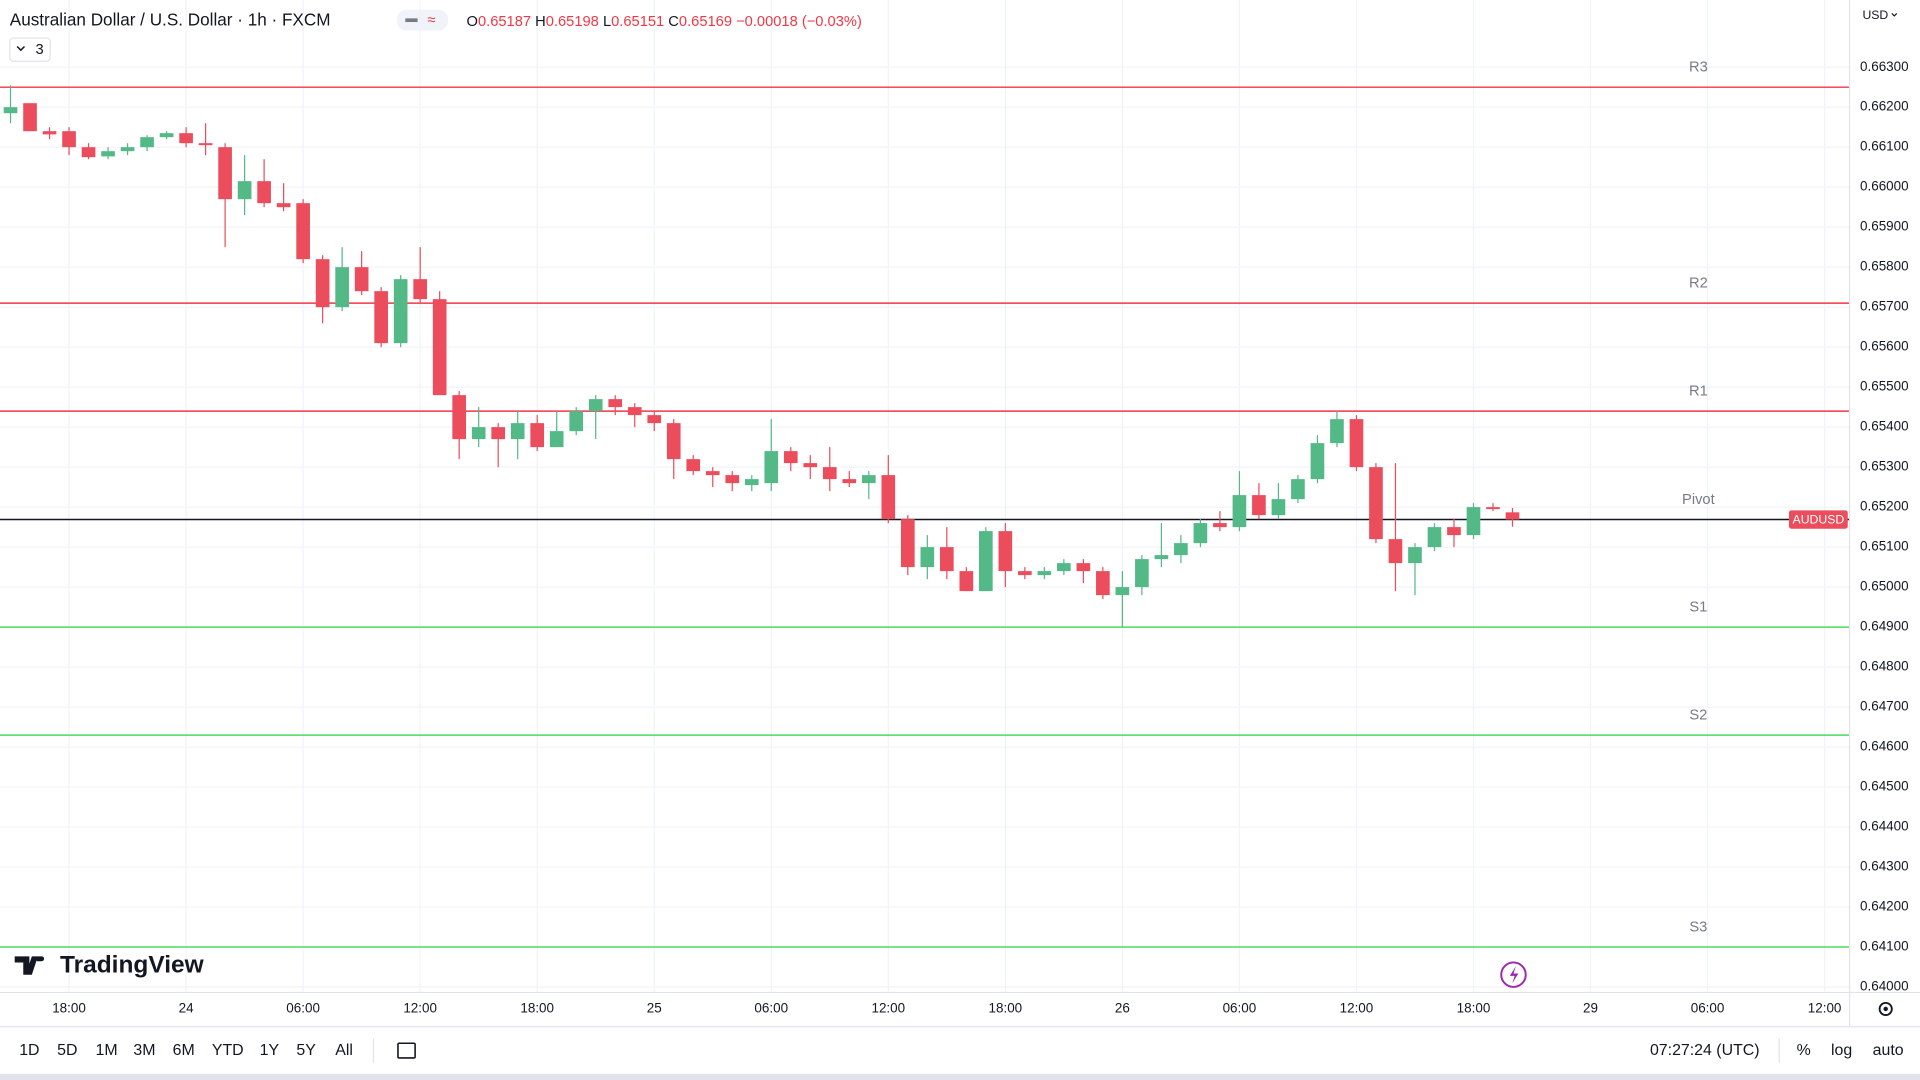 This screenshot has width=1920, height=1080. What do you see at coordinates (960, 1076) in the screenshot?
I see `bottom-strip` at bounding box center [960, 1076].